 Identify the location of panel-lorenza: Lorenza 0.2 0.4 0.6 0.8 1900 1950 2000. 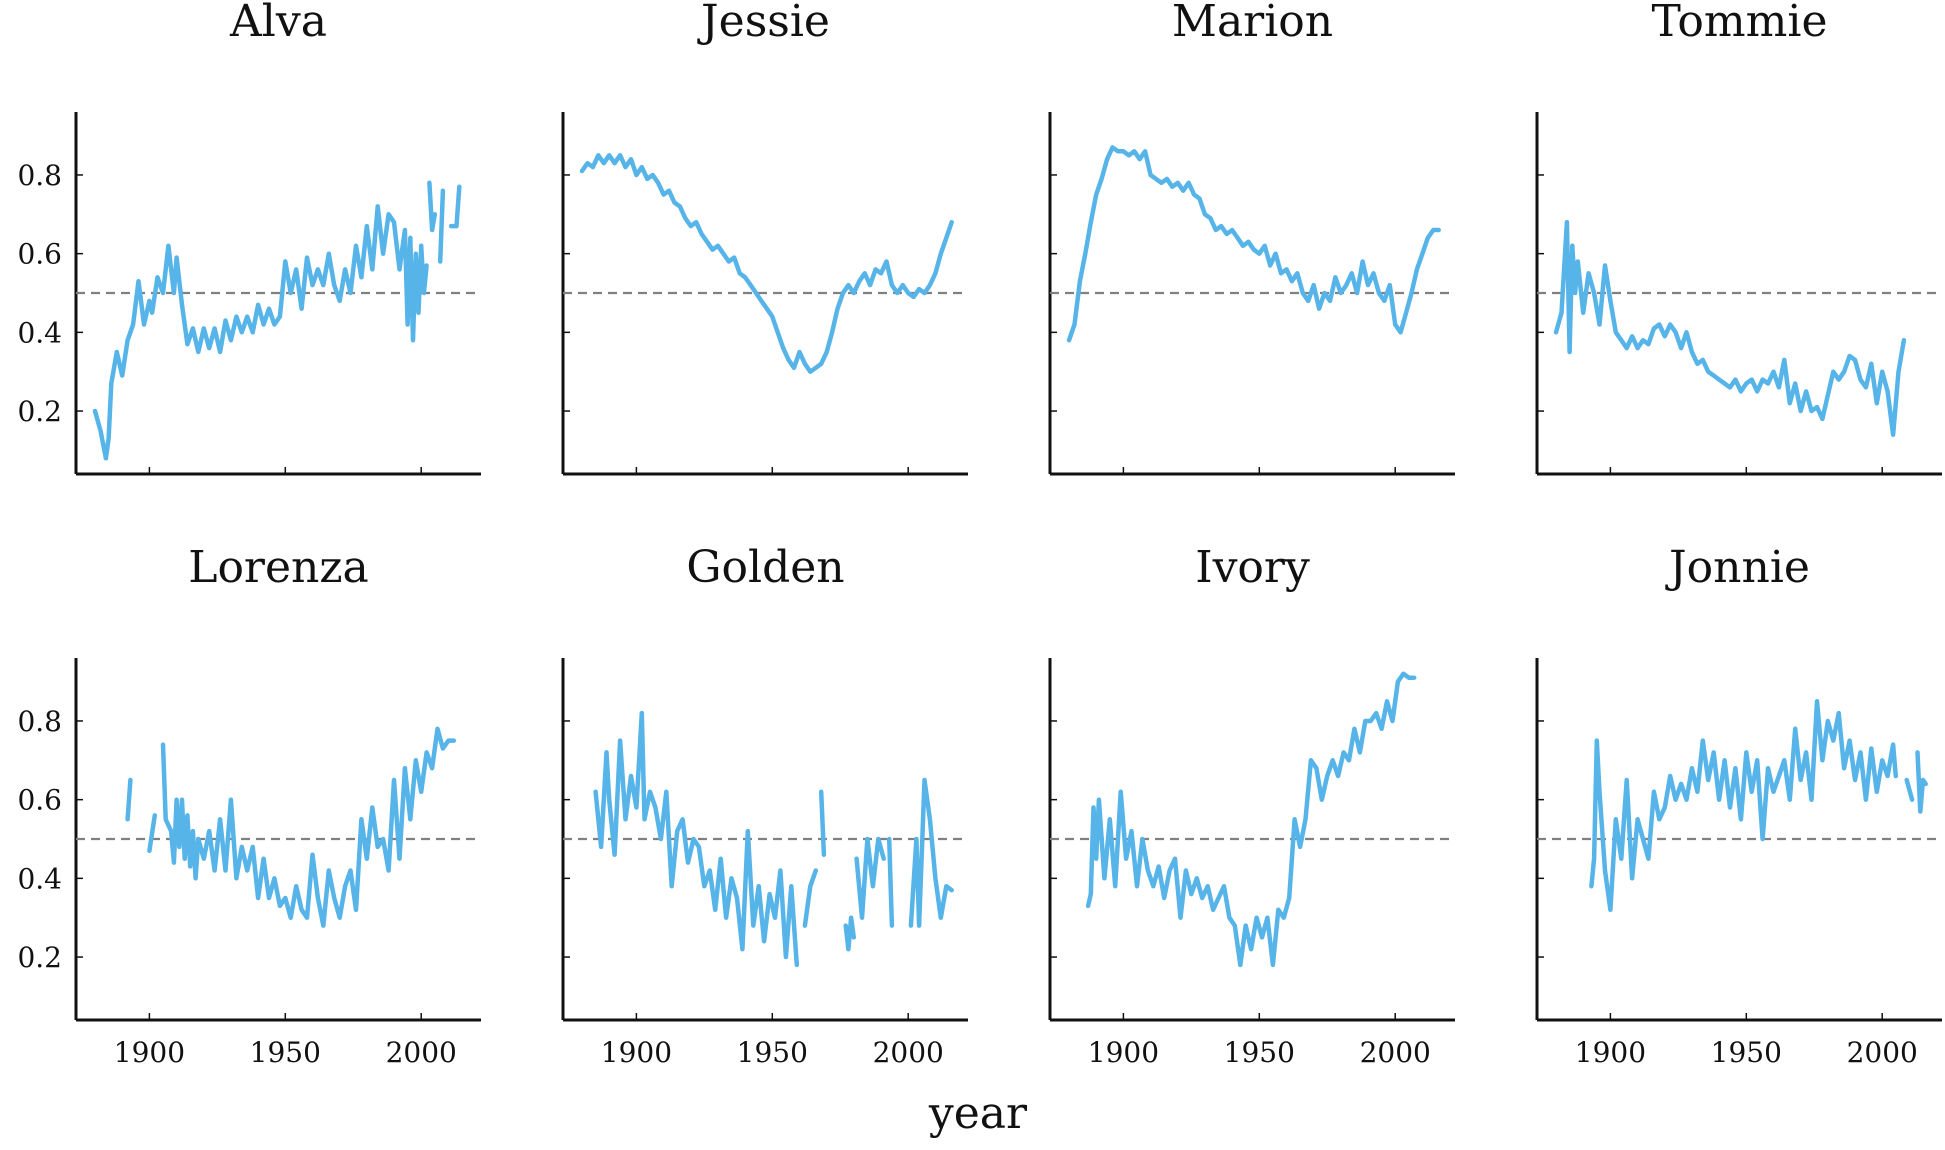
(249, 805).